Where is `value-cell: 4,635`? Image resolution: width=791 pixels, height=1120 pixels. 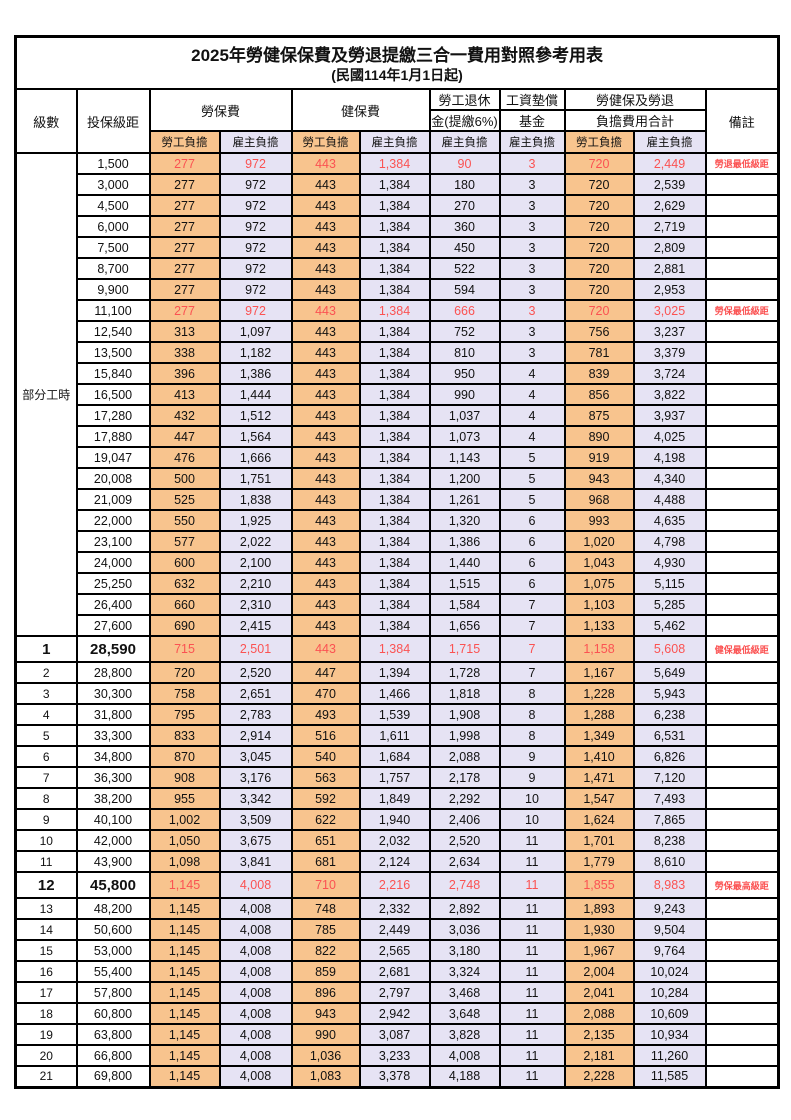 value-cell: 4,635 is located at coordinates (669, 520).